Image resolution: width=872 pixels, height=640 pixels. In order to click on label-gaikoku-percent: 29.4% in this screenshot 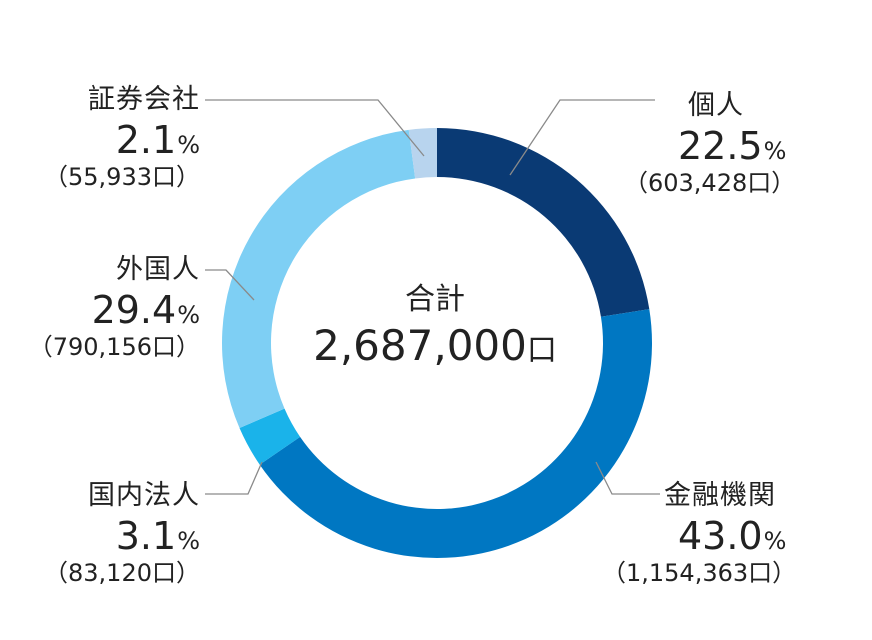, I will do `click(105, 310)`.